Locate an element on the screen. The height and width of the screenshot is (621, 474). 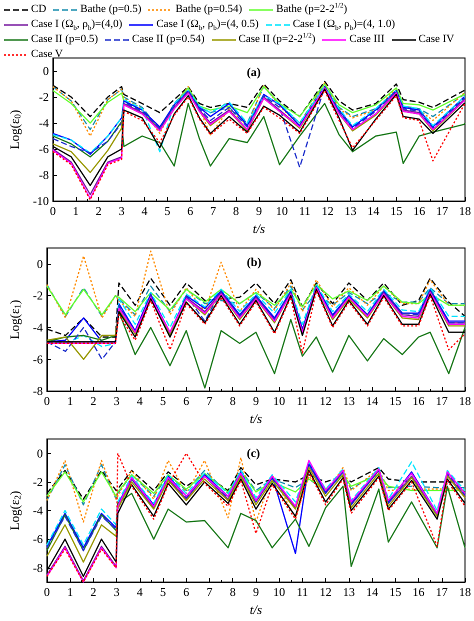
y-axis-title: Log(ε2) is located at coordinates (14, 510).